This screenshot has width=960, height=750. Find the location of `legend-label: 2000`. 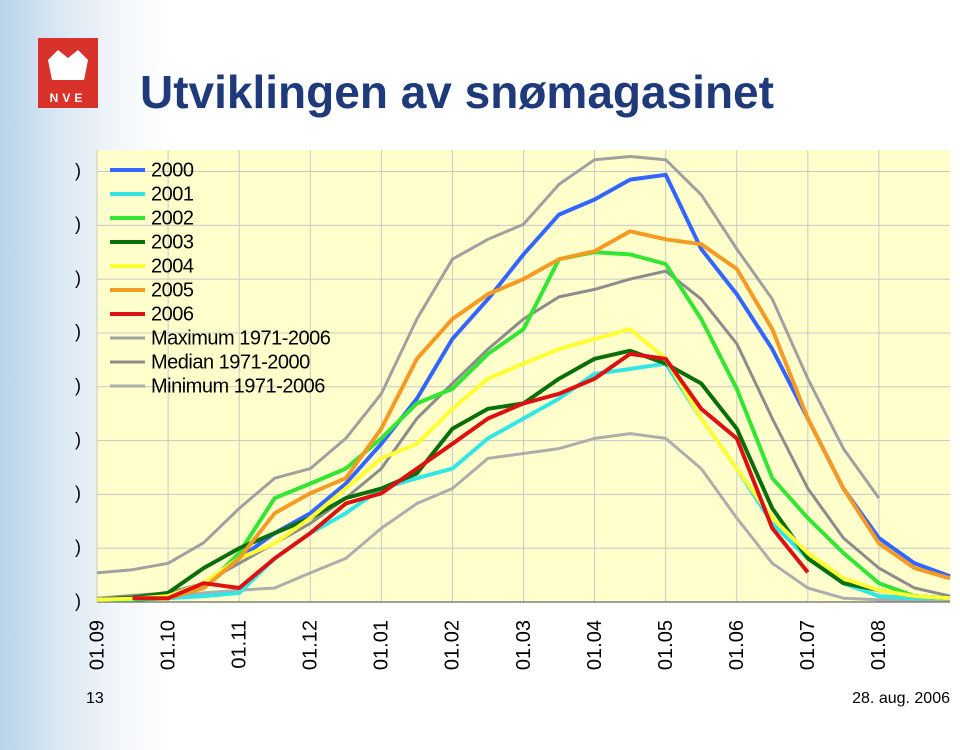

legend-label: 2000 is located at coordinates (172, 170).